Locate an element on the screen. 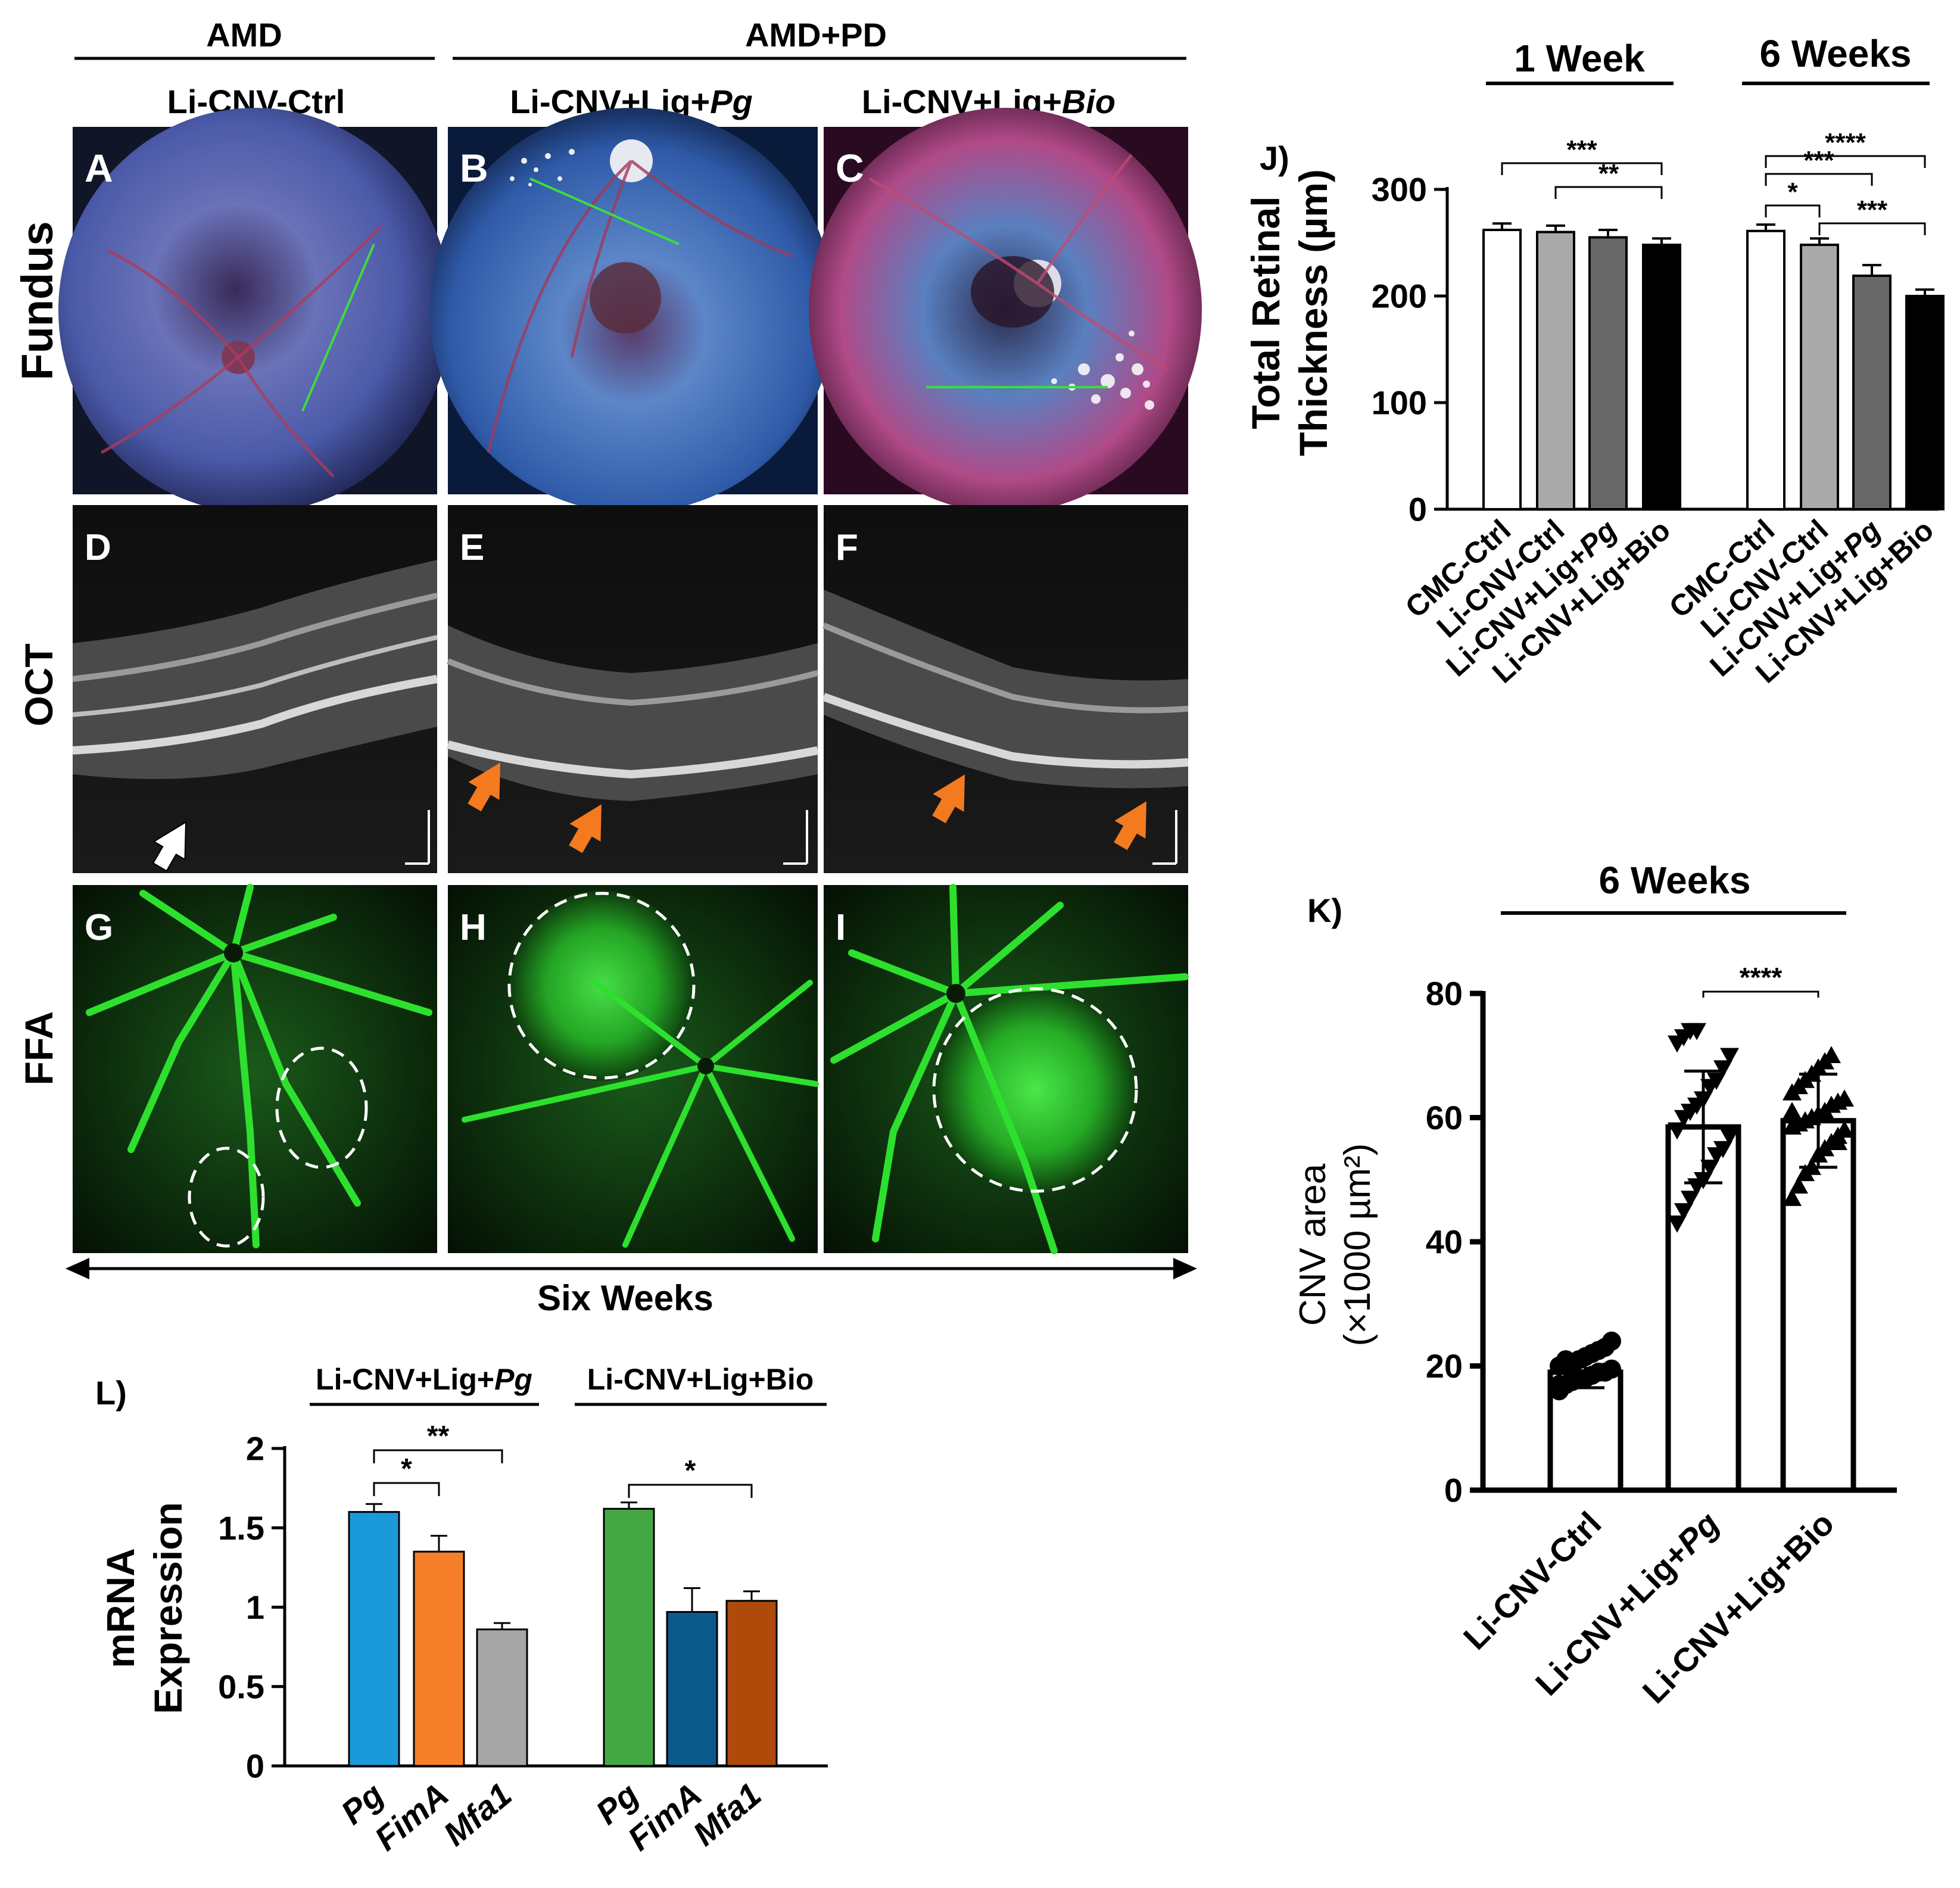 The height and width of the screenshot is (1888, 1960). chart-l-group-title-2: Li-CNV+Lig+Bio is located at coordinates (700, 1379).